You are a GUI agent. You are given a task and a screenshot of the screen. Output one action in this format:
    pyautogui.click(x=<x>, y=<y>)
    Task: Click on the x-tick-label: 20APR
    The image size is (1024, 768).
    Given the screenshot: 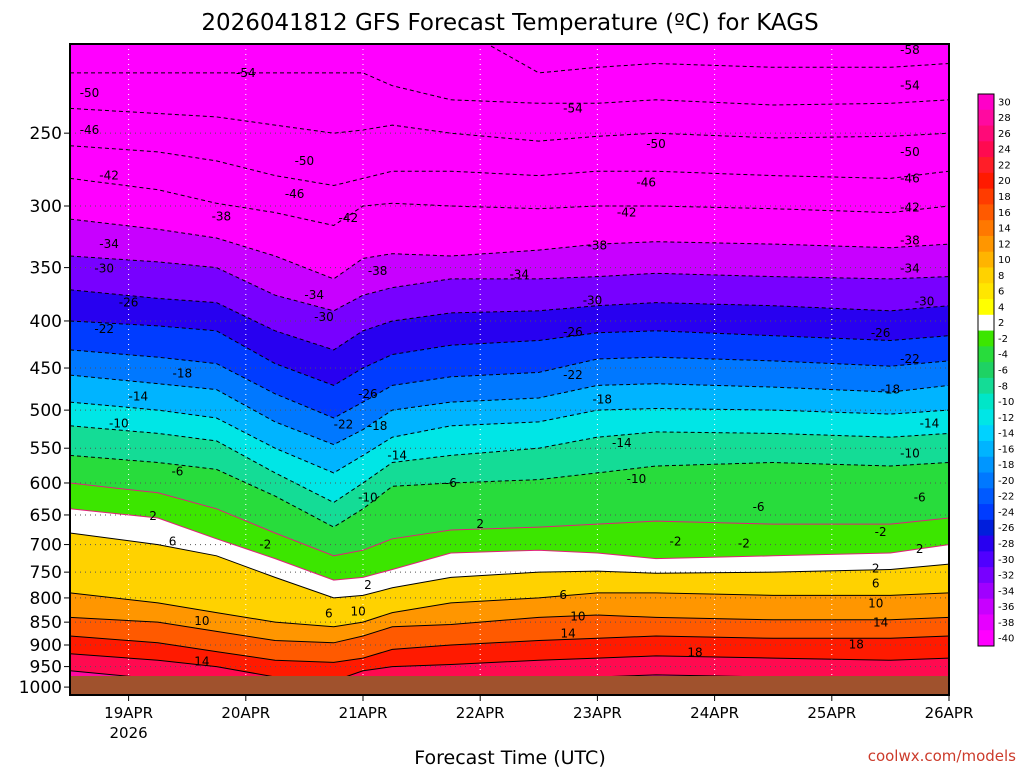 What is the action you would take?
    pyautogui.click(x=245, y=713)
    